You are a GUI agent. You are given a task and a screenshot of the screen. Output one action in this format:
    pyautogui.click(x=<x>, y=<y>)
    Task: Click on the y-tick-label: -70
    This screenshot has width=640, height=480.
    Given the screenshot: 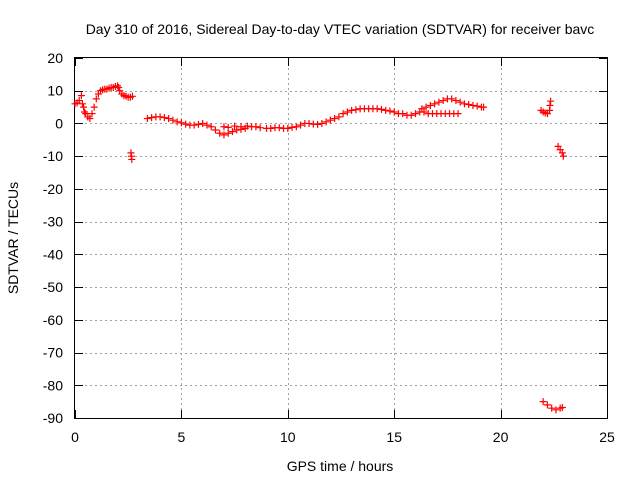 What is the action you would take?
    pyautogui.click(x=53, y=353)
    